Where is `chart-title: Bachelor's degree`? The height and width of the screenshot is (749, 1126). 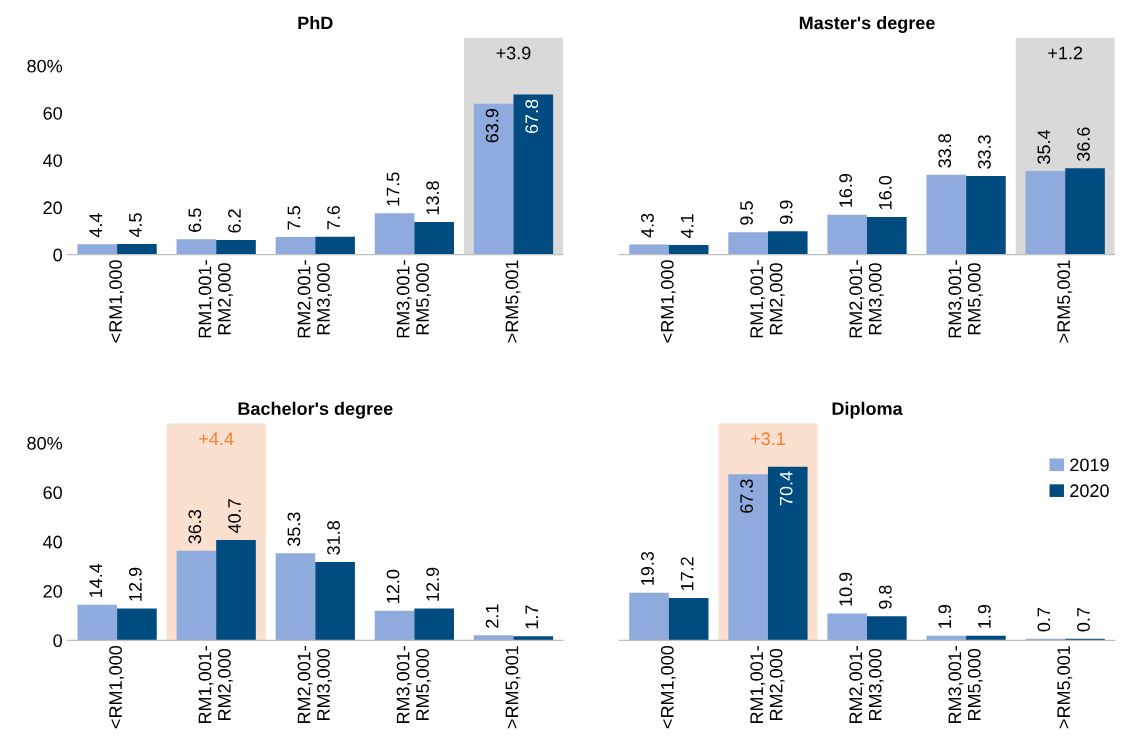
chart-title: Bachelor's degree is located at coordinates (315, 410).